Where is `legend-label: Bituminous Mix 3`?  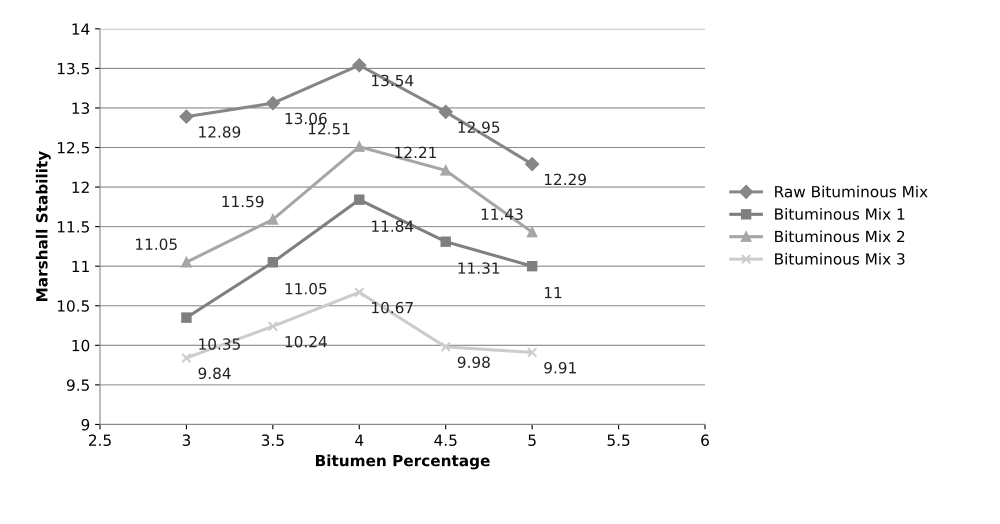 legend-label: Bituminous Mix 3 is located at coordinates (840, 258).